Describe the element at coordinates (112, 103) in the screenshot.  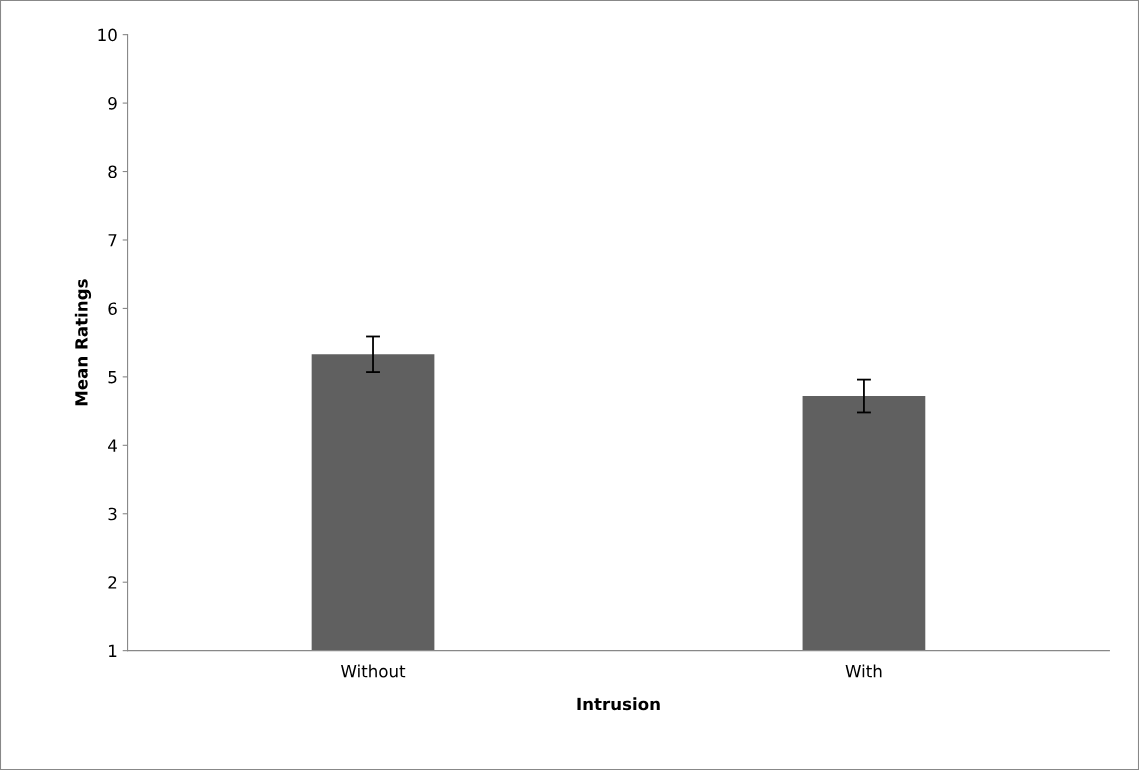
I see `y-tick-label: 9` at that location.